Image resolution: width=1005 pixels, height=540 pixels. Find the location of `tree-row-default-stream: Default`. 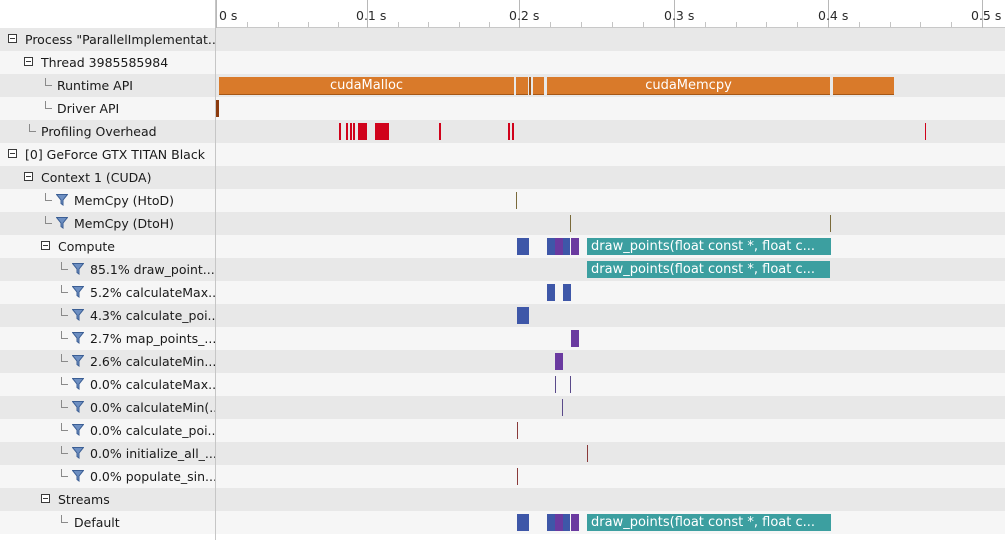

tree-row-default-stream: Default is located at coordinates (107, 522).